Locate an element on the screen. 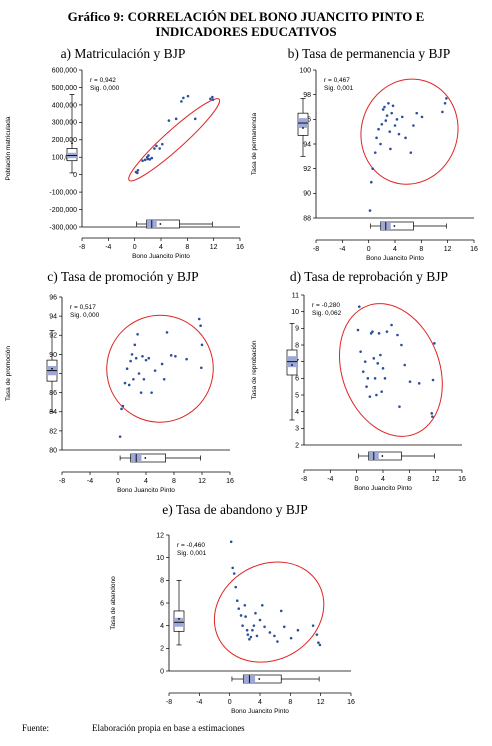  panel-title: d) Tasa de reprobación y BJP is located at coordinates (369, 276).